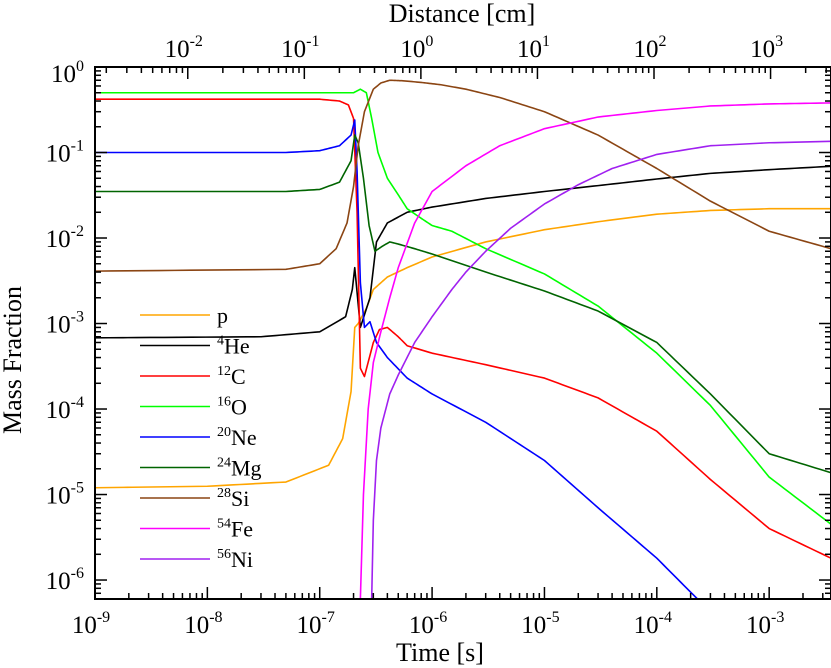 Image resolution: width=831 pixels, height=668 pixels. I want to click on x2-tick-label-exponent: -1, so click(312, 41).